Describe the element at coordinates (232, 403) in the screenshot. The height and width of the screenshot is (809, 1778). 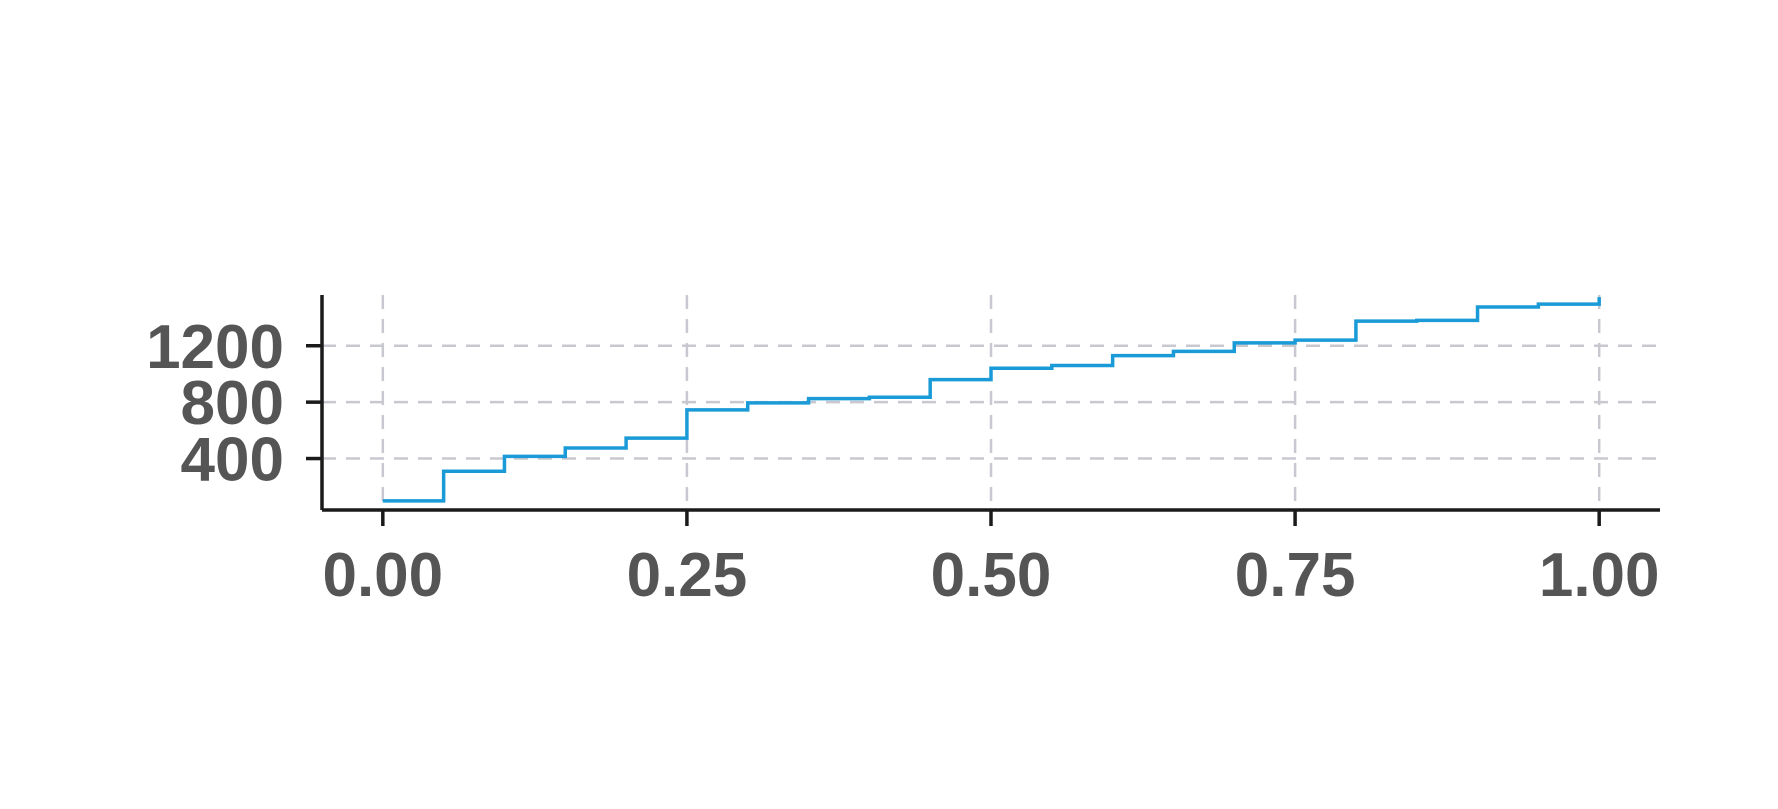
I see `y-tick-label: 800` at that location.